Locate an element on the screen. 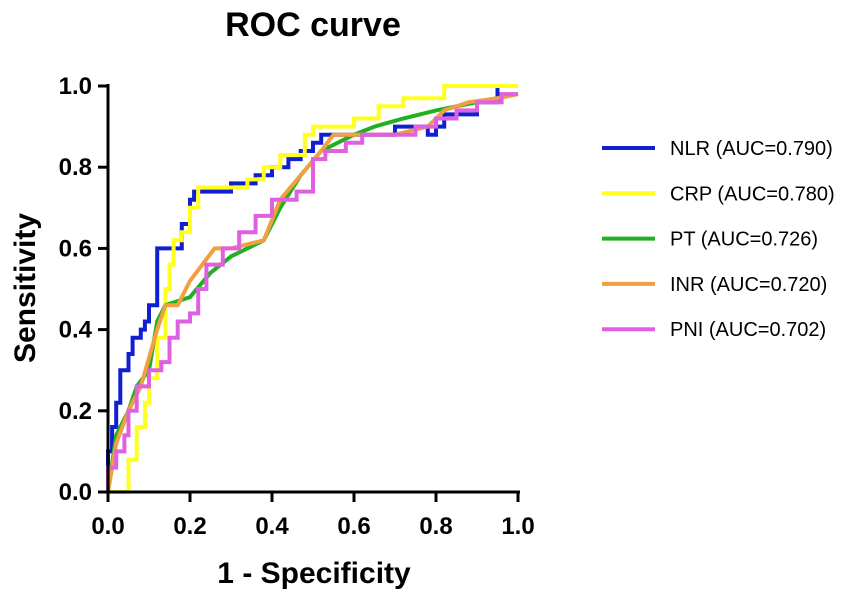 The height and width of the screenshot is (597, 851). y-tick-label: 0.0 is located at coordinates (75, 492).